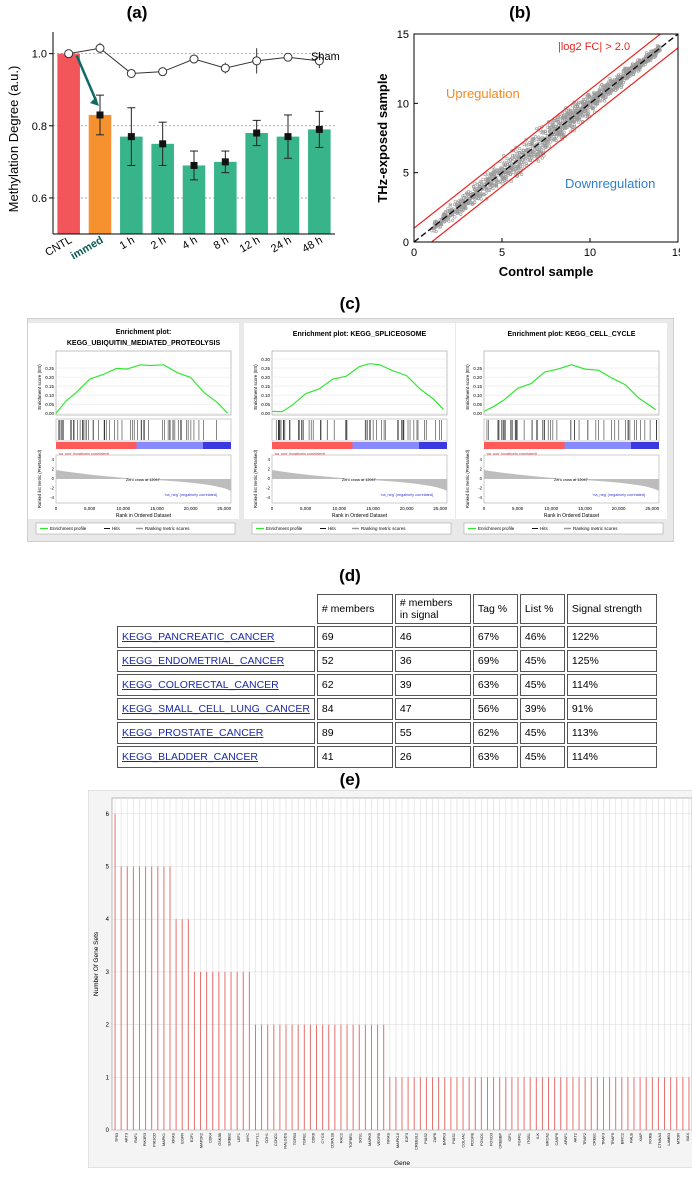 The width and height of the screenshot is (692, 1181). What do you see at coordinates (576, 1138) in the screenshot?
I see `e-xtick-49: AKT2` at bounding box center [576, 1138].